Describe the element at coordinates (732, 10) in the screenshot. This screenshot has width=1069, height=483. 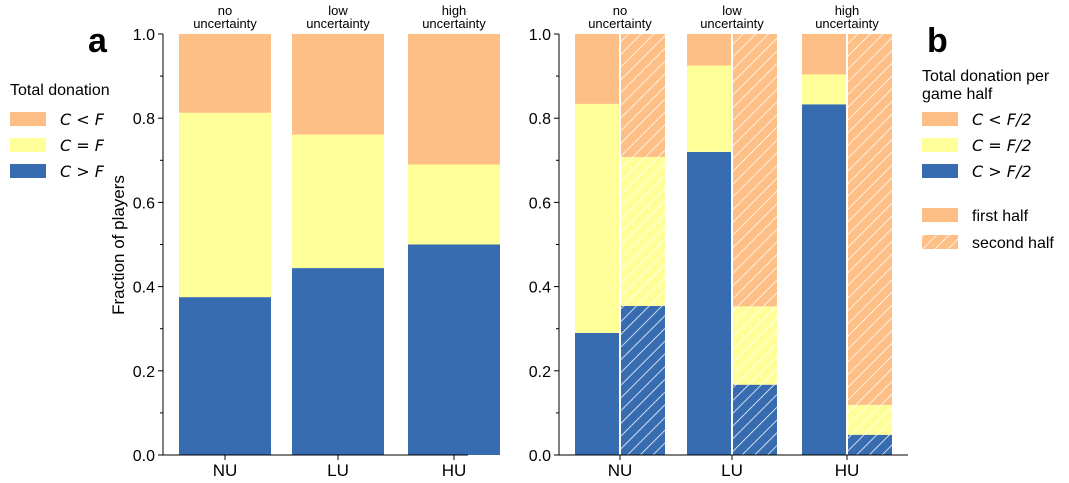
I see `top-label-b-1-line-1: low` at that location.